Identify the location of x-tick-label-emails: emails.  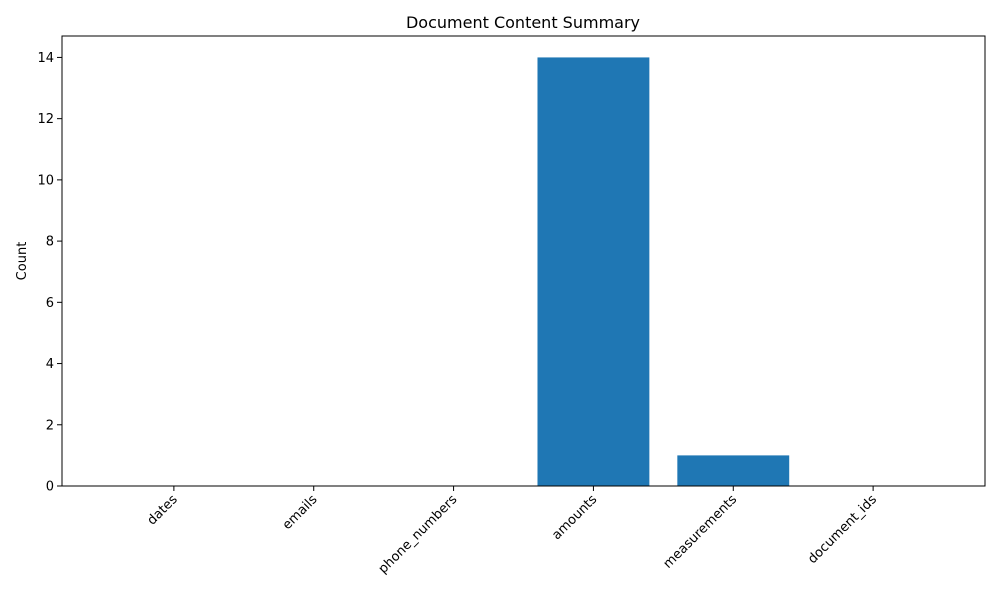
(300, 512).